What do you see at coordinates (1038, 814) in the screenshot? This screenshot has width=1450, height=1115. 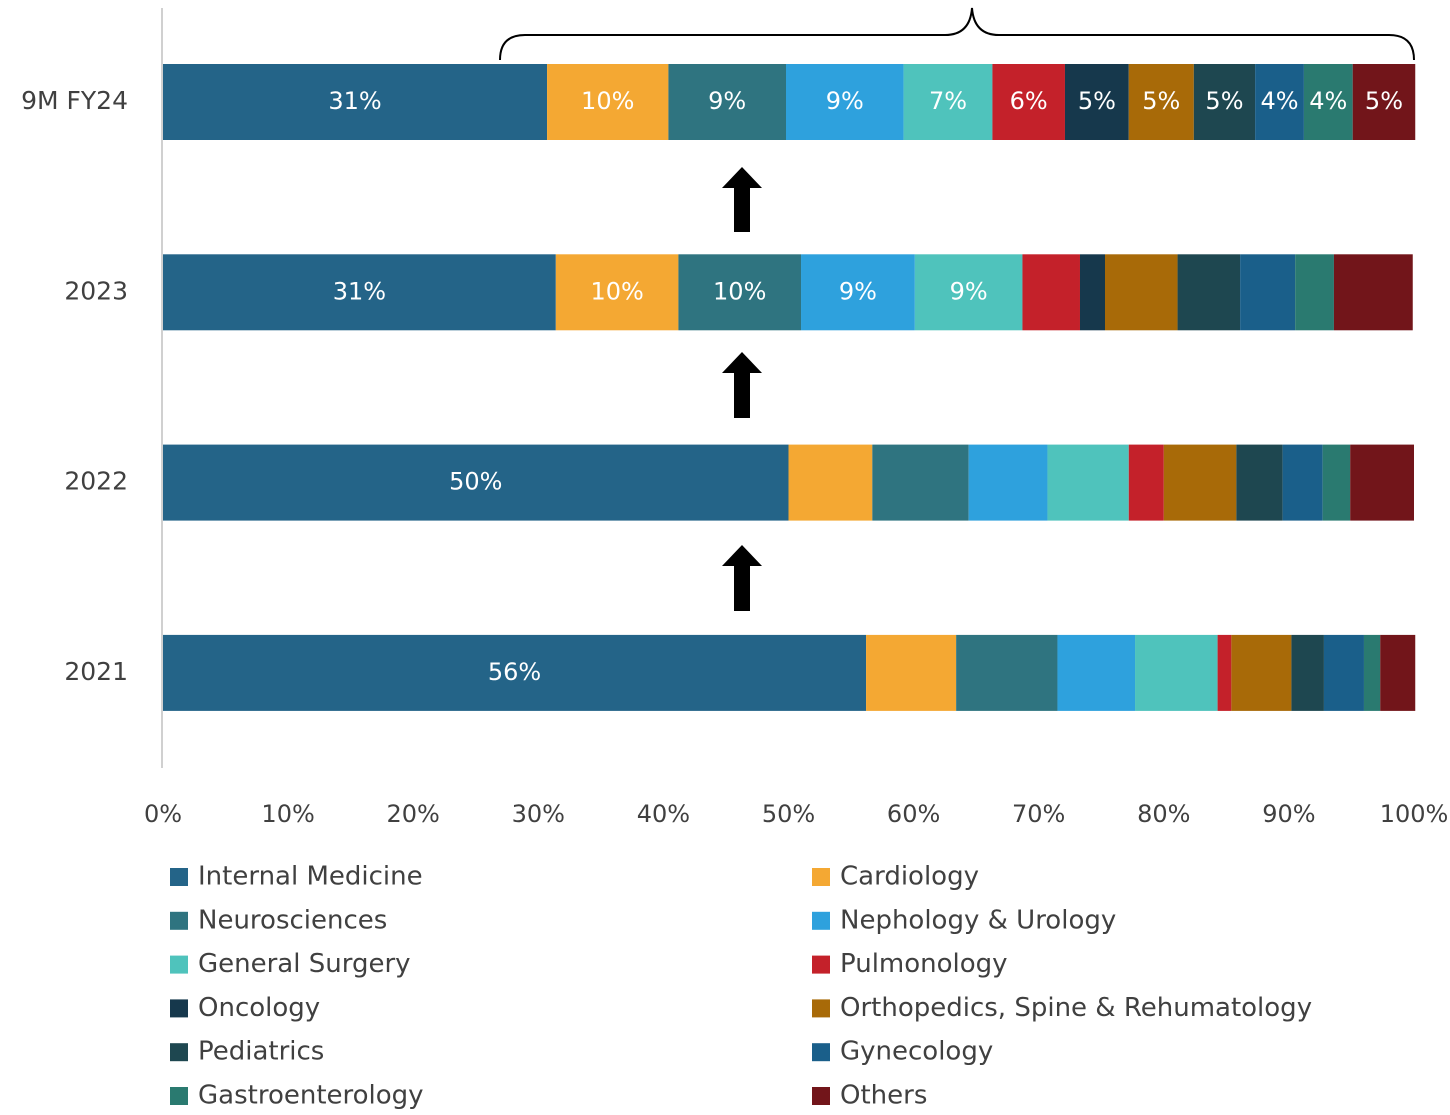 I see `x-tick-label: 70%` at bounding box center [1038, 814].